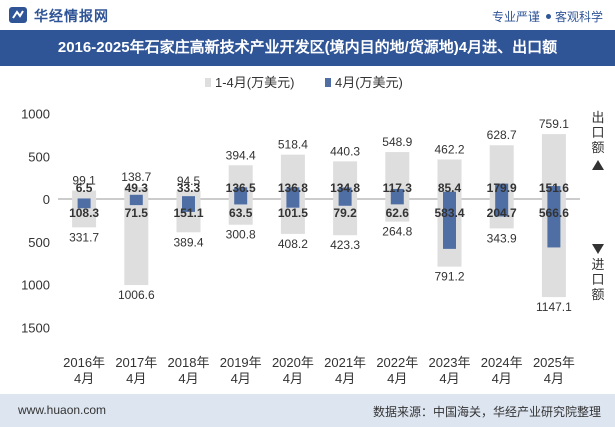 This screenshot has height=427, width=615. What do you see at coordinates (189, 188) in the screenshot?
I see `label-month-export: 33.3` at bounding box center [189, 188].